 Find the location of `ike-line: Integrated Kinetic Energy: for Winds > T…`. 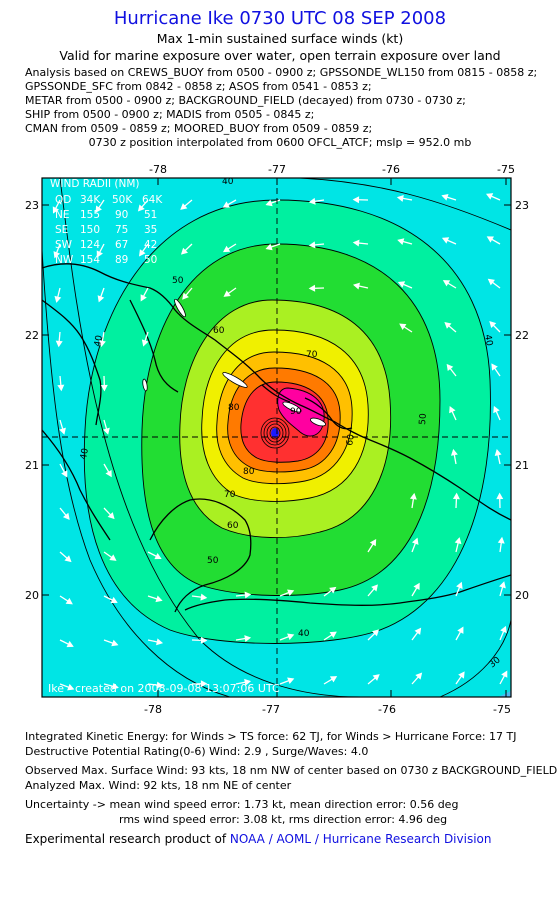

ike-line: Integrated Kinetic Energy: for Winds > T… is located at coordinates (271, 736).